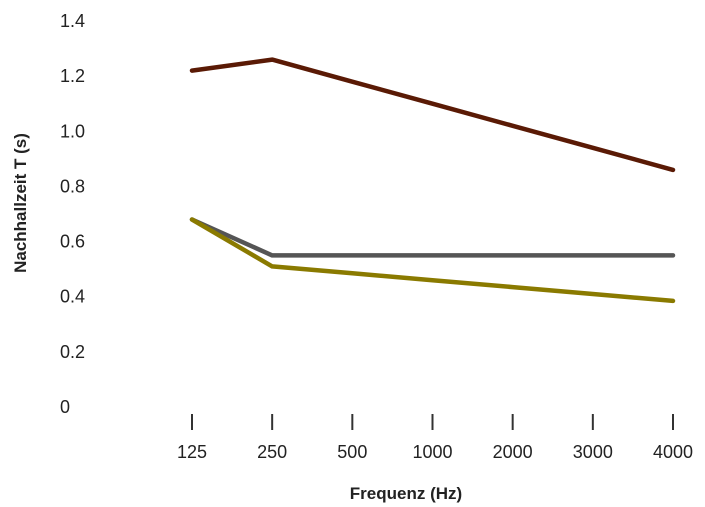 The height and width of the screenshot is (507, 705). Describe the element at coordinates (352, 452) in the screenshot. I see `x-tick-label: 500` at that location.